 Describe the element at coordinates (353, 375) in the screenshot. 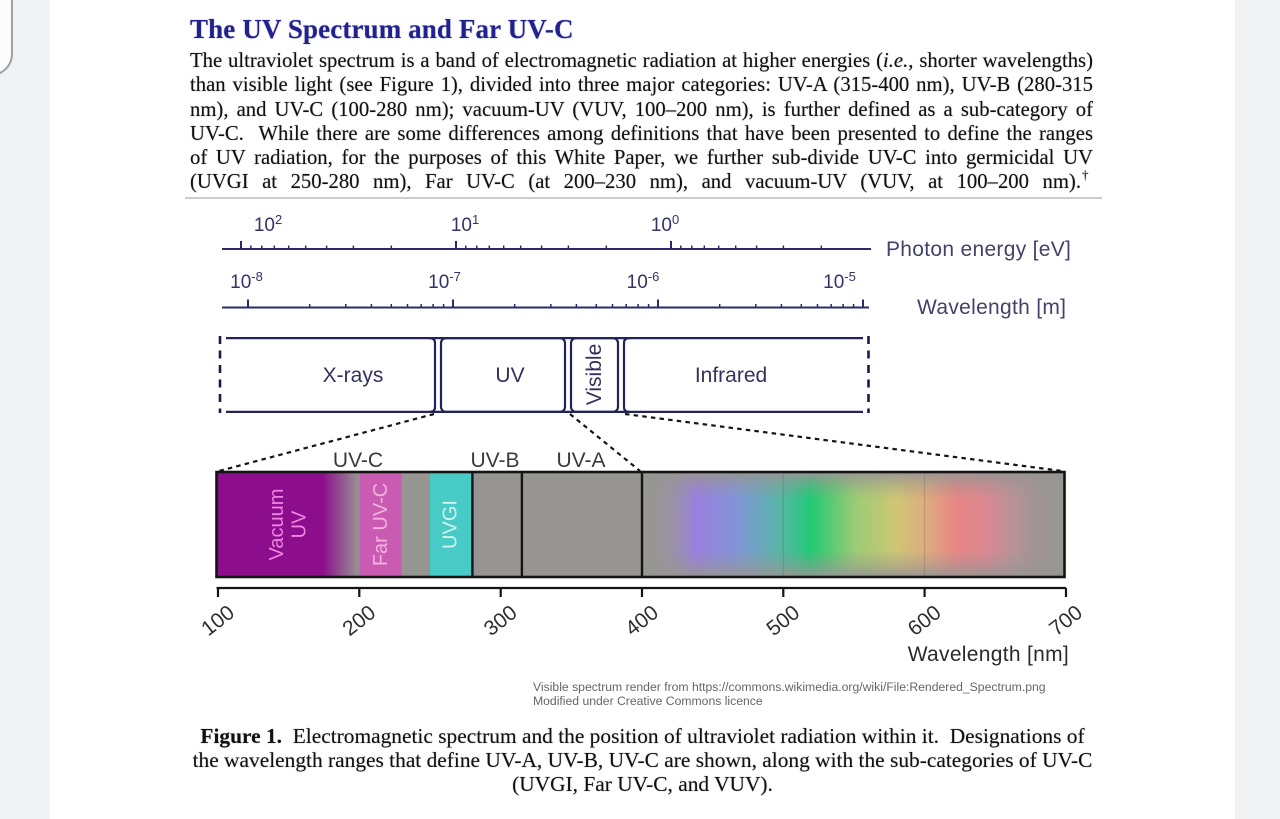

I see `svg-text: X-rays` at that location.